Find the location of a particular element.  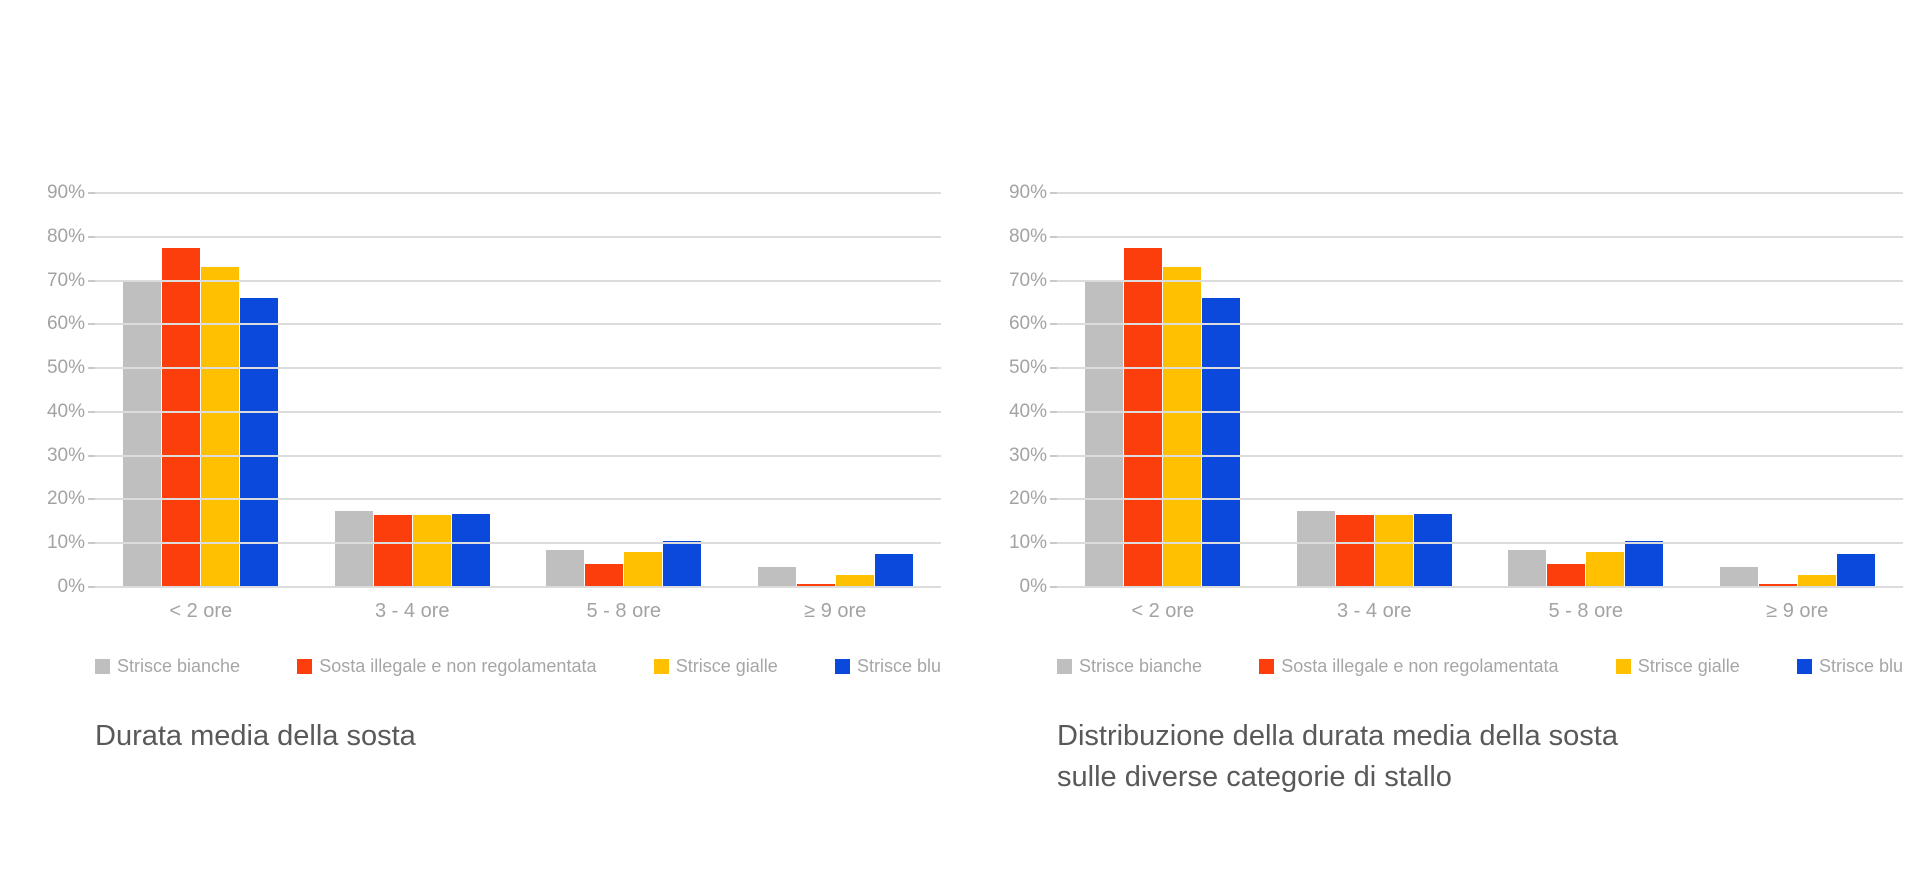

caption-line: Durata media della sosta is located at coordinates (255, 736).